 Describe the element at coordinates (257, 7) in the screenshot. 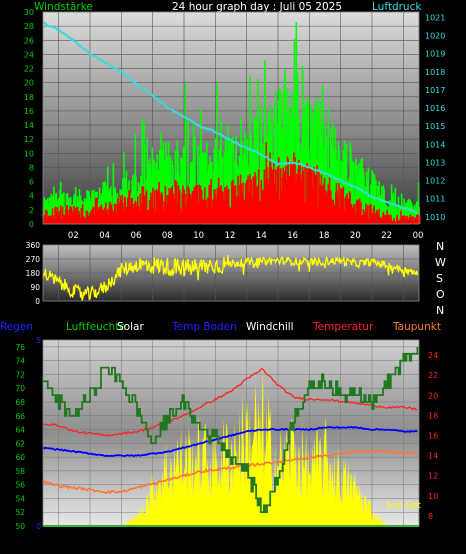

I see `chart-title: 24 hour graph day : Juli 05 2025` at that location.